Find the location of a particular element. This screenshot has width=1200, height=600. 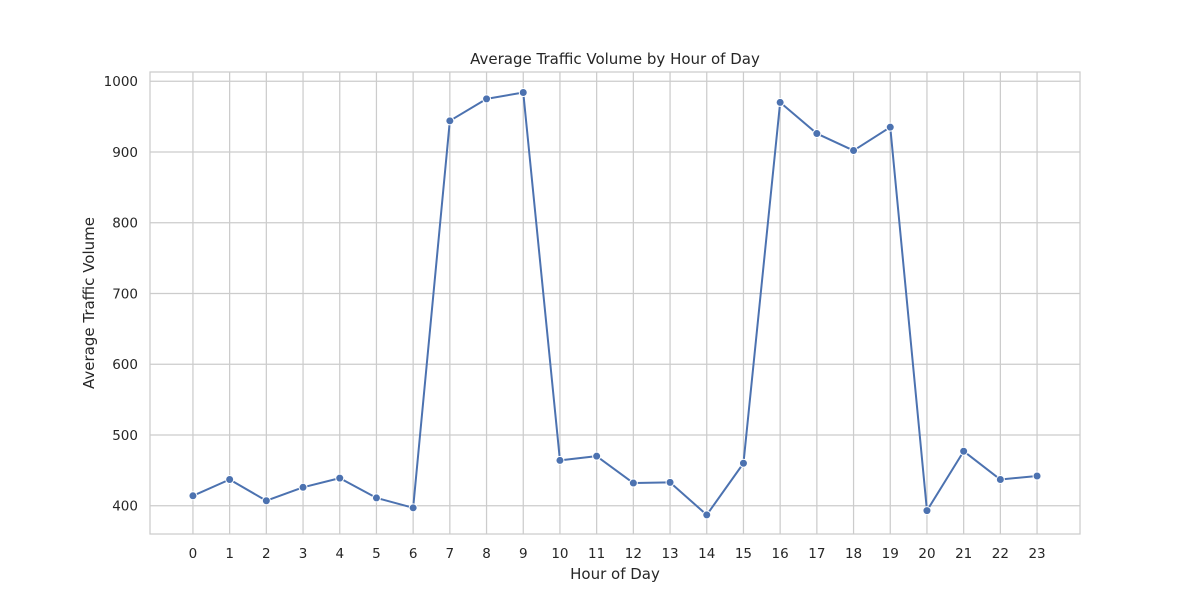

chart-title: Average Traffic Volume by Hour of Day is located at coordinates (615, 59).